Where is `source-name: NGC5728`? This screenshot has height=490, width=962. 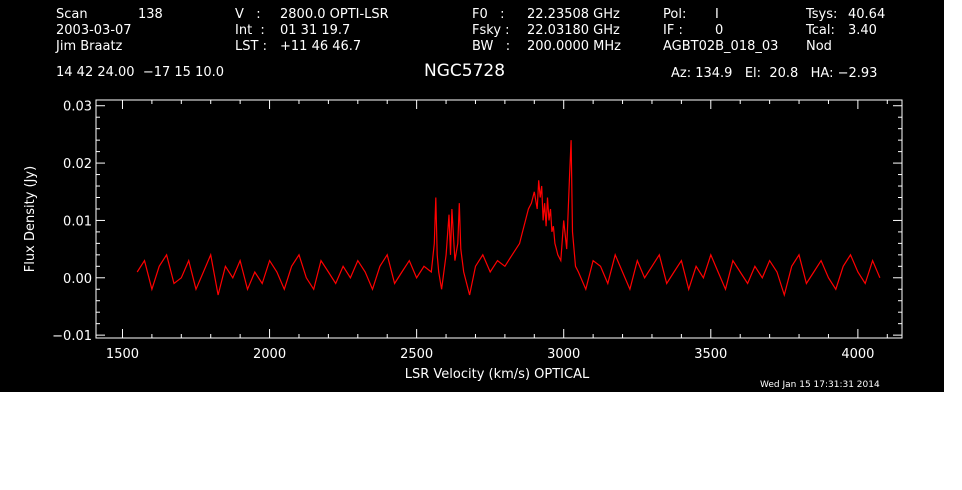 source-name: NGC5728 is located at coordinates (465, 71).